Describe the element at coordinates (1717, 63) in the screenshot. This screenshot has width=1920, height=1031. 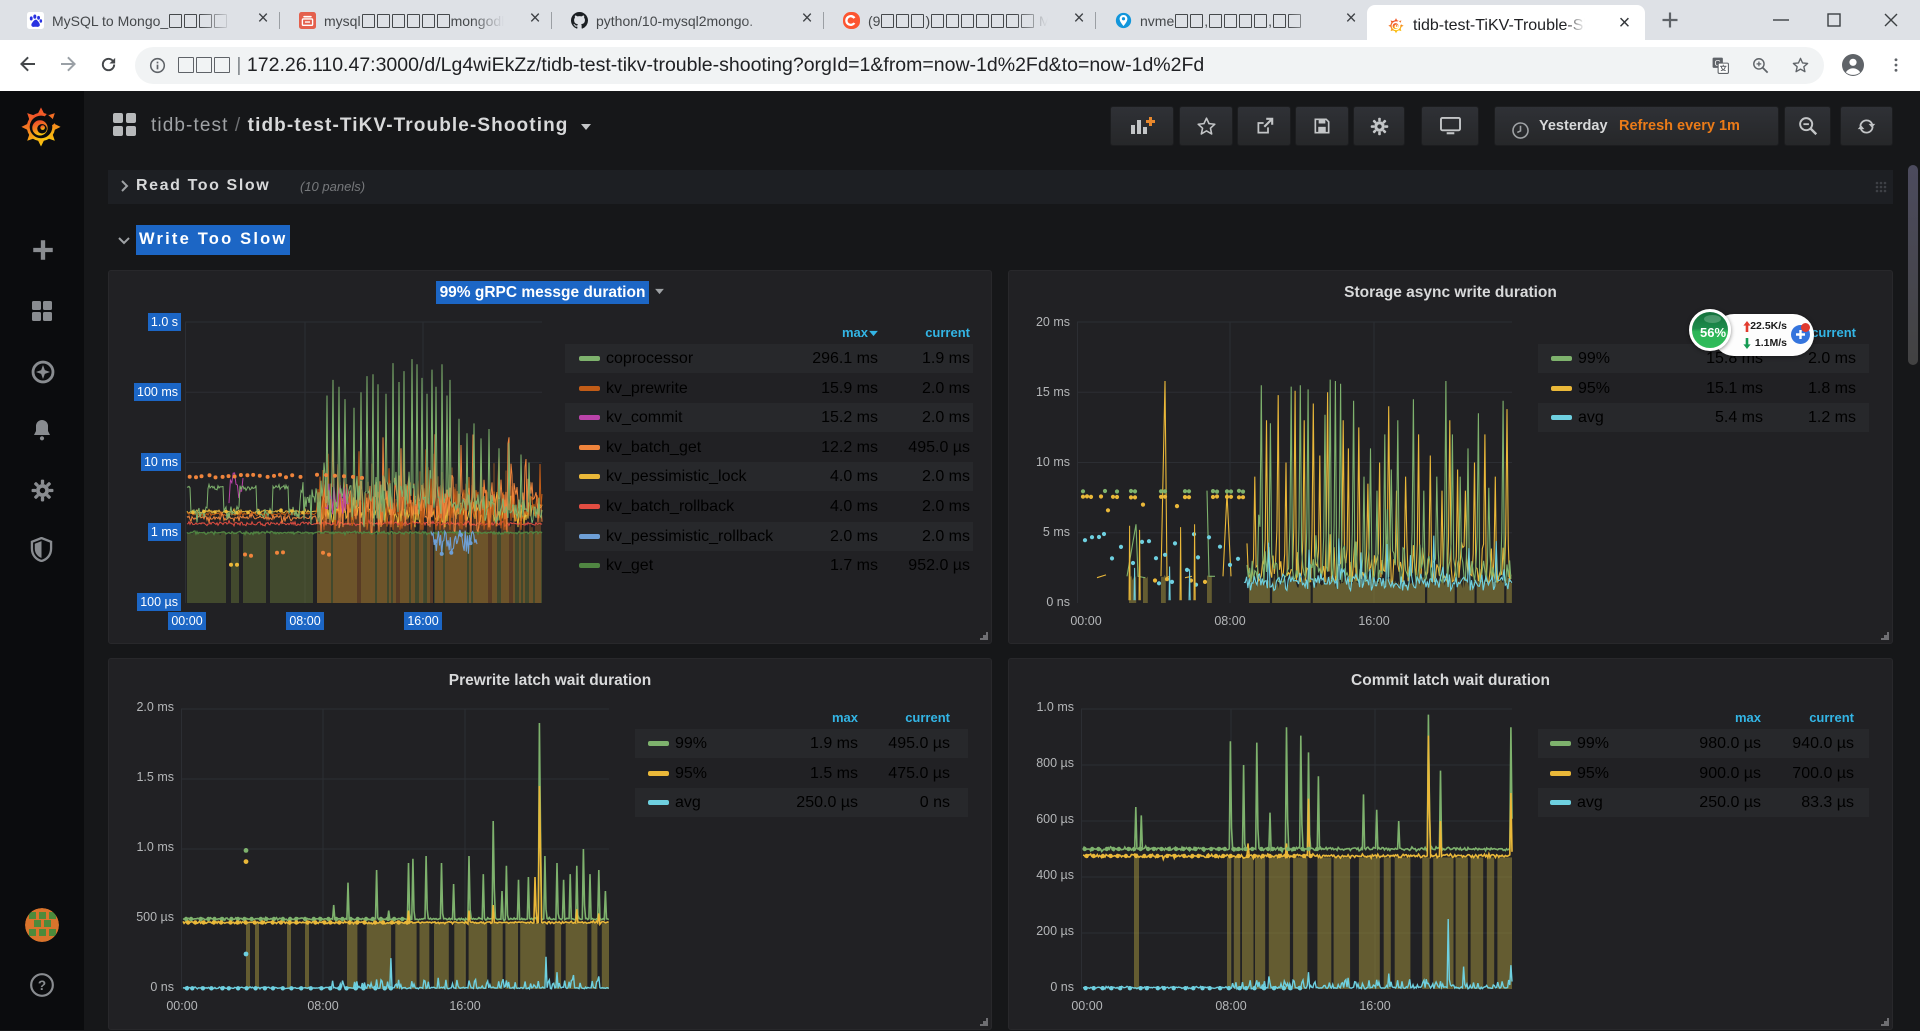
I see `svg-text: G` at that location.